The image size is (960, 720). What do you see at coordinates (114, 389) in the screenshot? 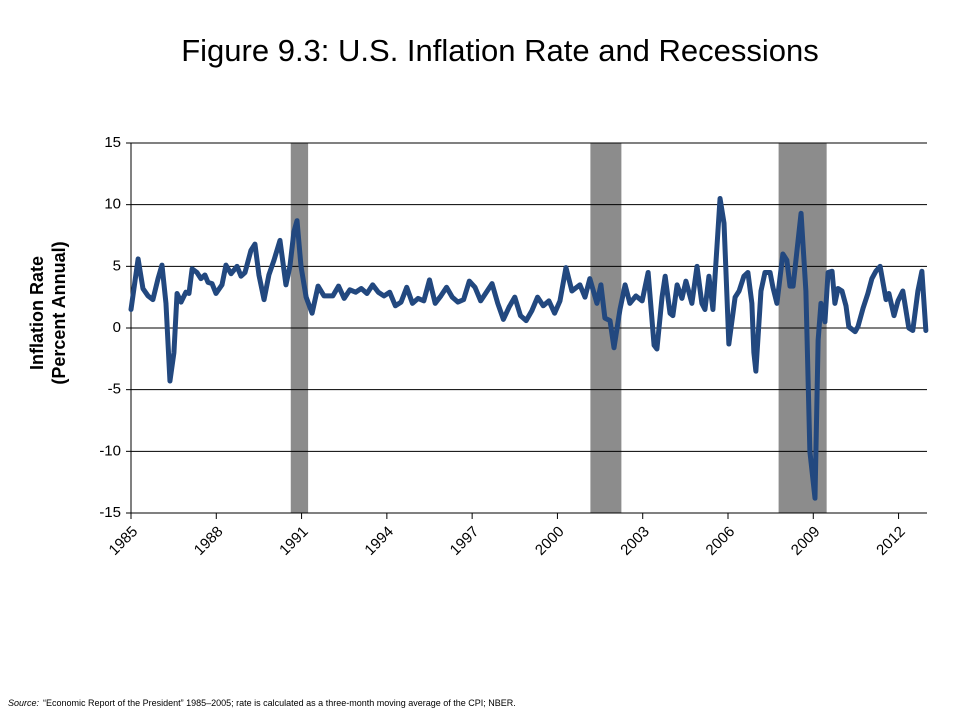
I see `y-tick-label: -5` at bounding box center [114, 389].